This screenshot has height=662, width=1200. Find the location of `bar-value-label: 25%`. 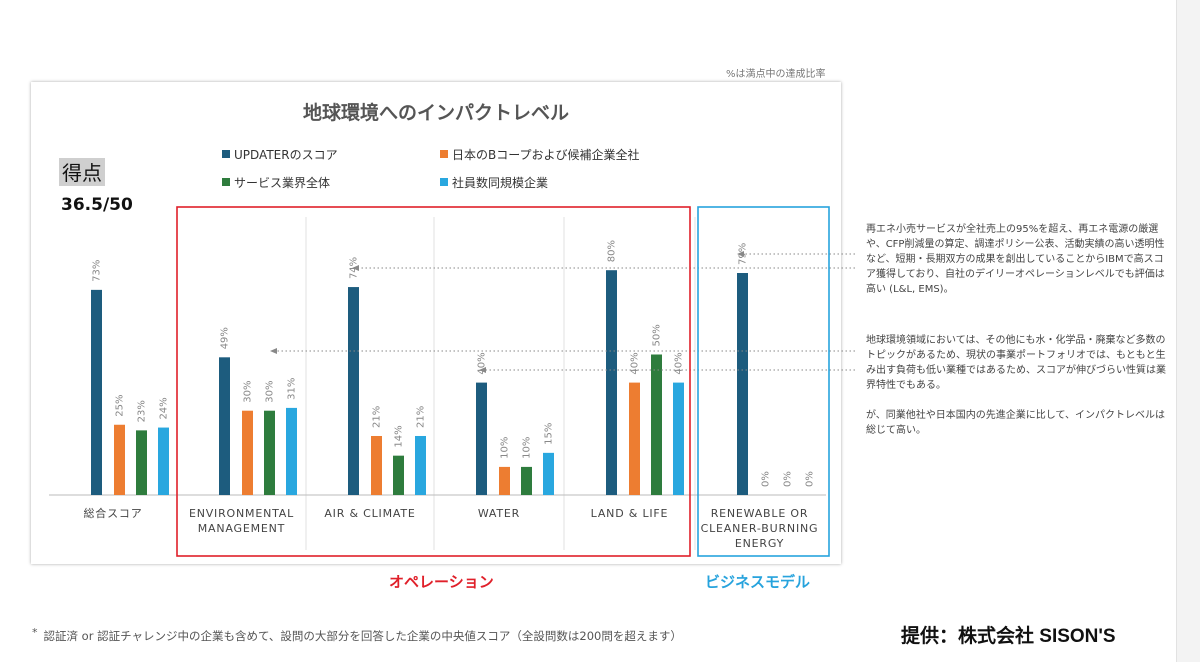

bar-value-label: 25% is located at coordinates (120, 406).